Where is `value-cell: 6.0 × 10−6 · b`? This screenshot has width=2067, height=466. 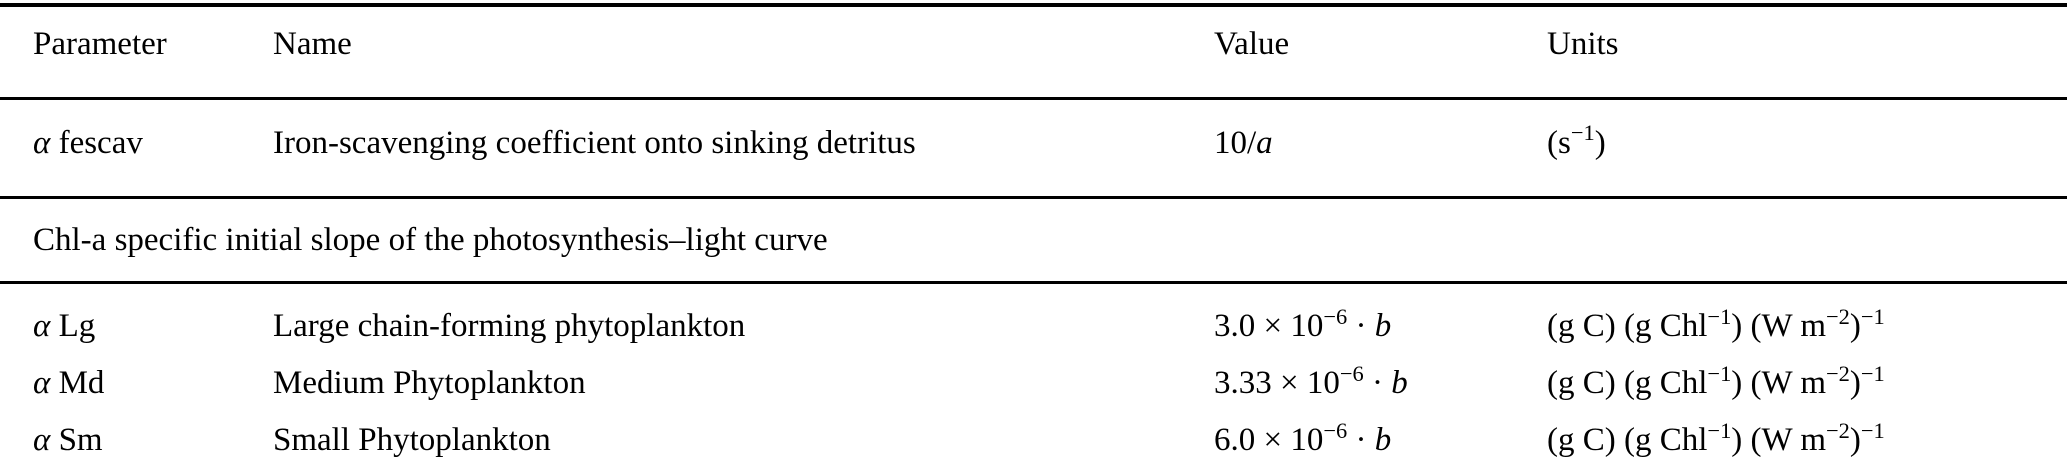
value-cell: 6.0 × 10−6 · b is located at coordinates (1303, 437).